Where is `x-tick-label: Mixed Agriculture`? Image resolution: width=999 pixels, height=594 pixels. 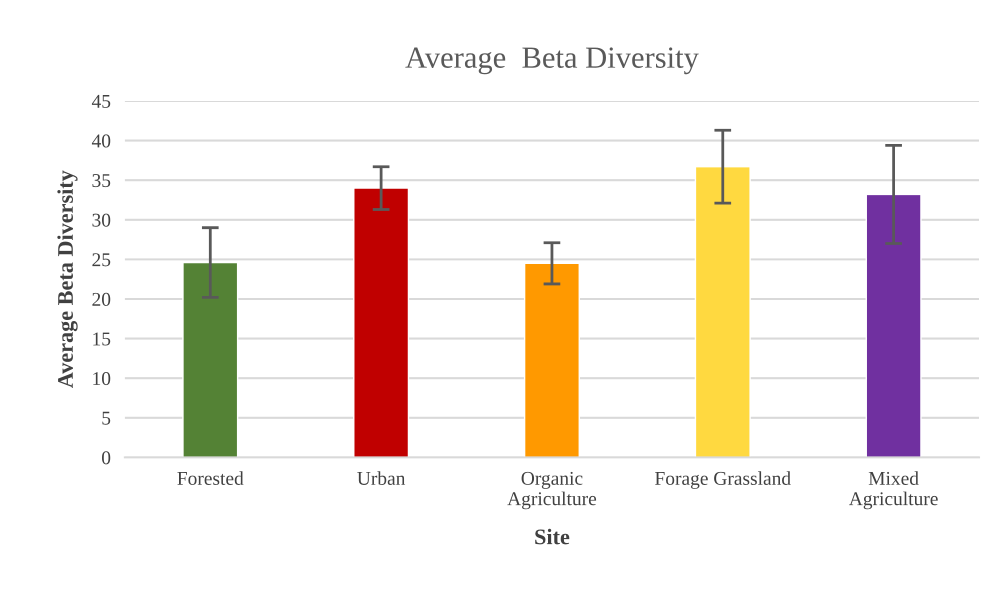 x-tick-label: Mixed Agriculture is located at coordinates (893, 490).